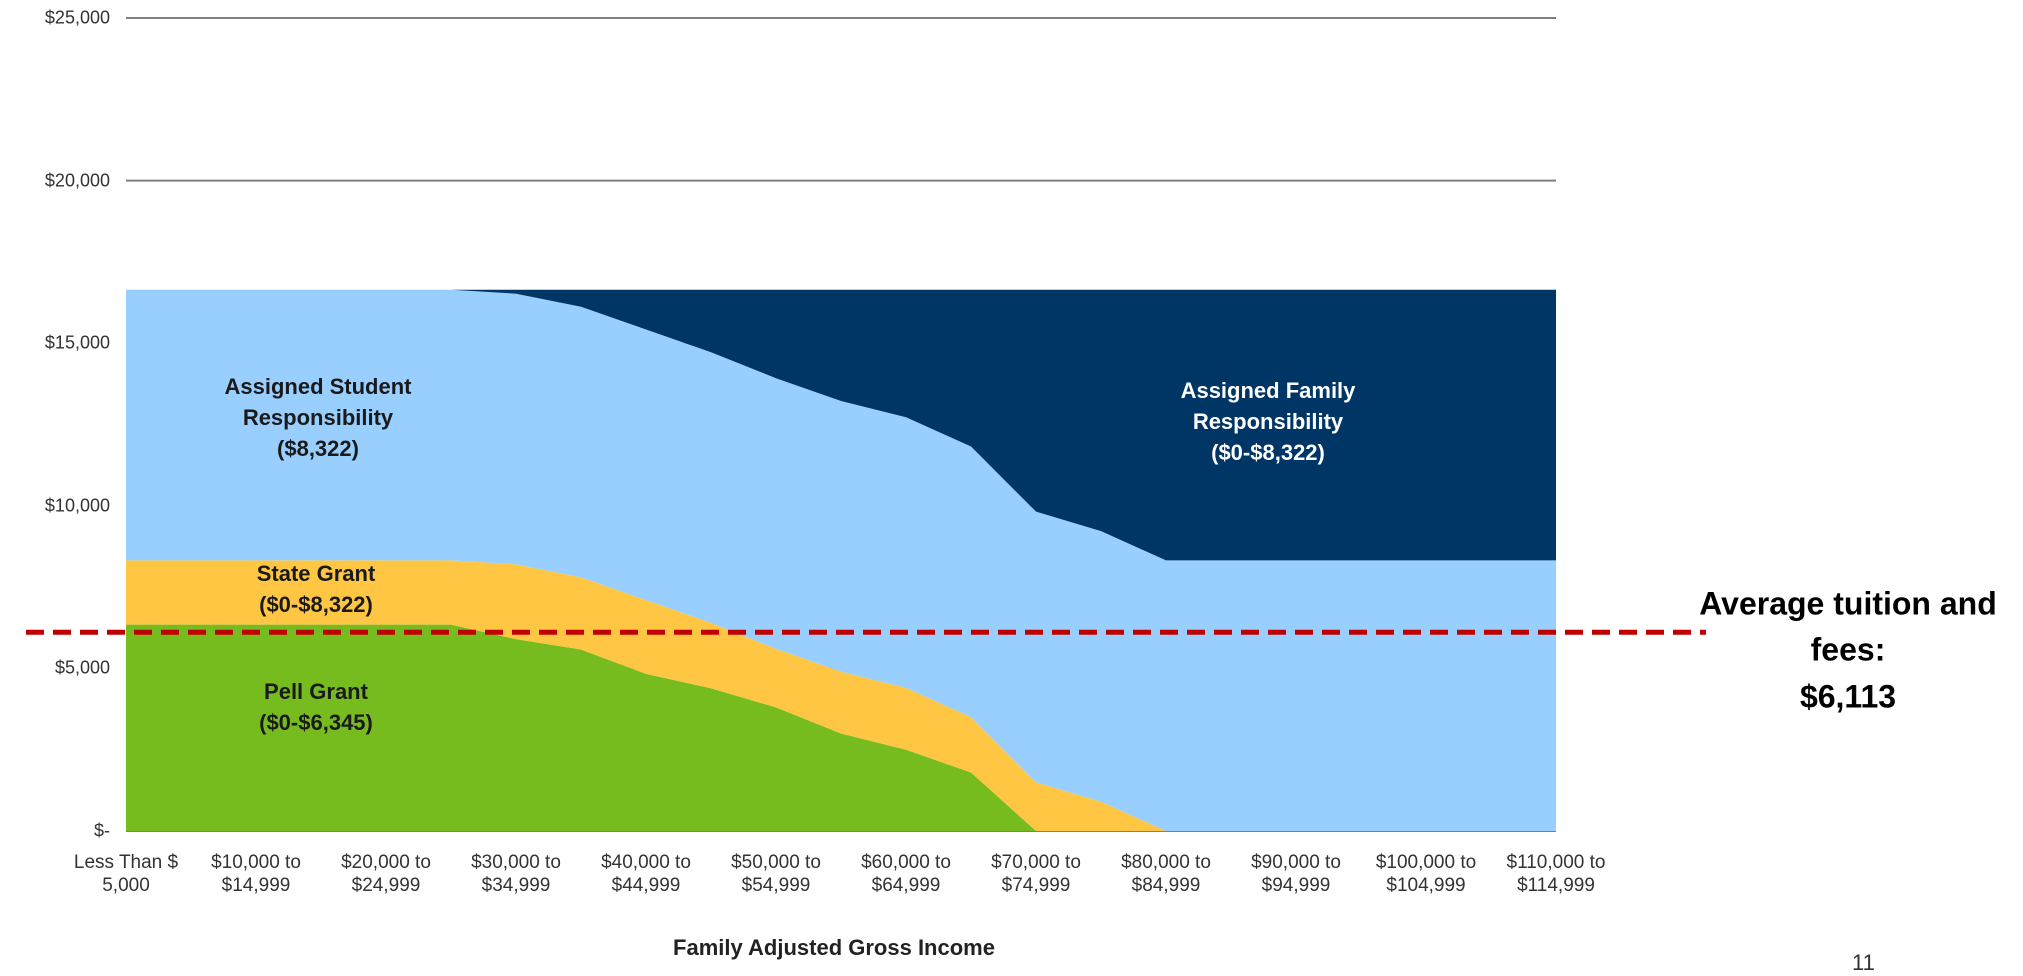 The image size is (2023, 976). What do you see at coordinates (77, 17) in the screenshot?
I see `y-tick-label: $25,000` at bounding box center [77, 17].